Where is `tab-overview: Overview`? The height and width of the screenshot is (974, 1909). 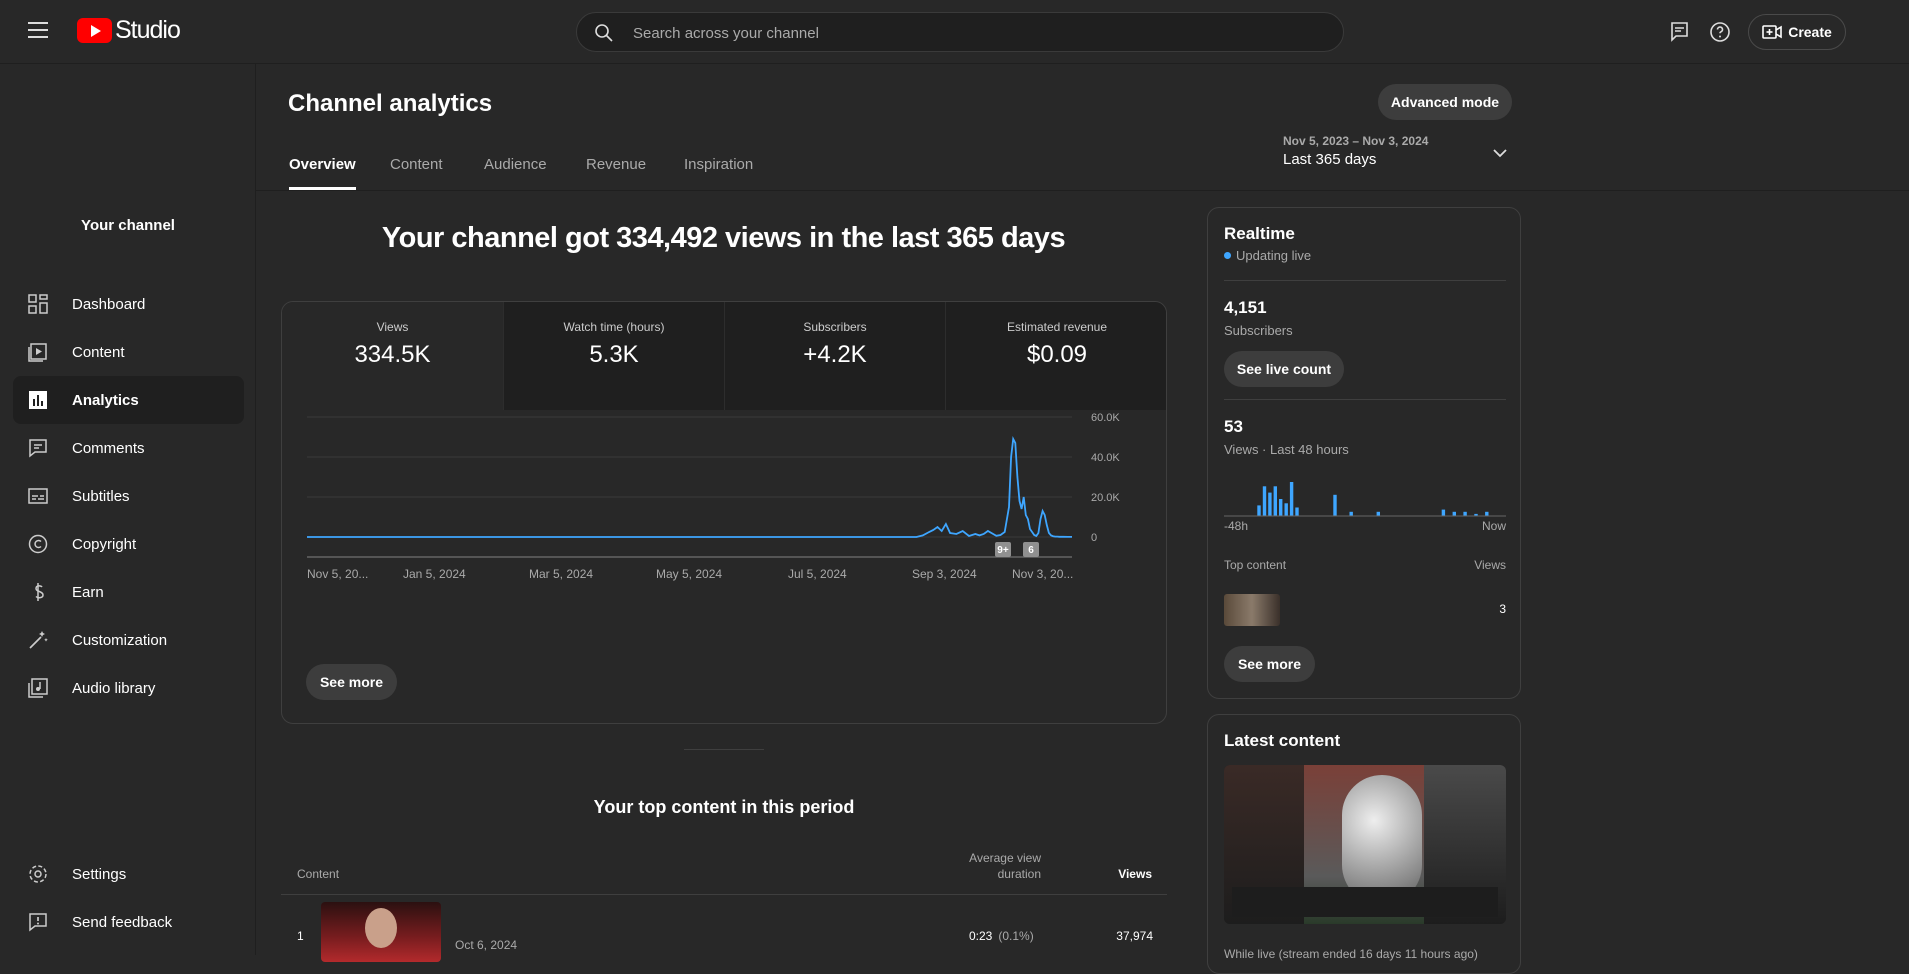 tab-overview: Overview is located at coordinates (322, 173).